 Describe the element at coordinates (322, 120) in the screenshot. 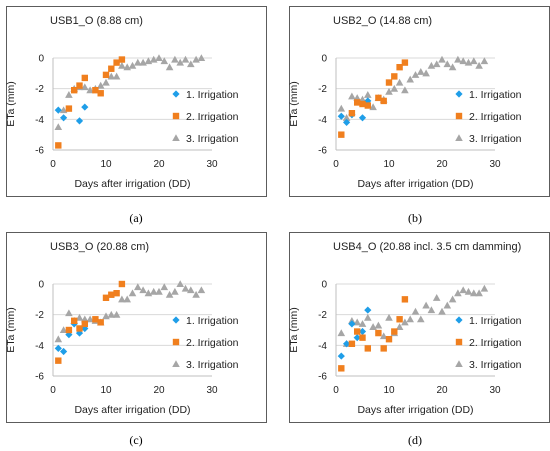

I see `y-tick-label: -4` at that location.